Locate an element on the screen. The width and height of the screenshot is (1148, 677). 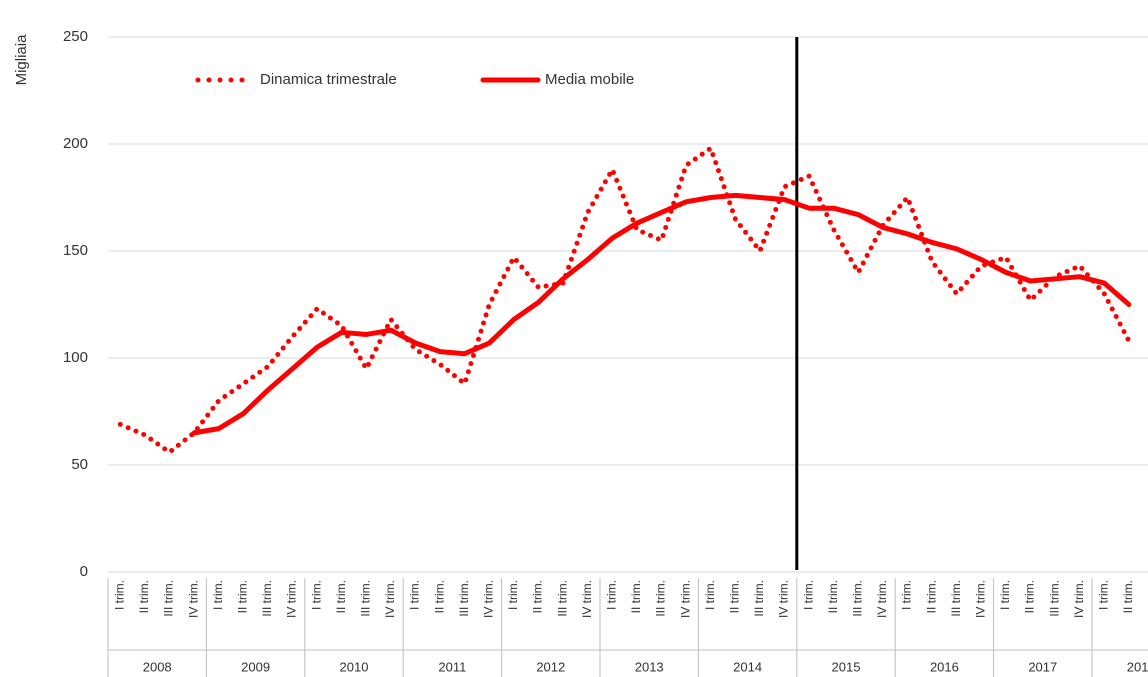
legend-label: Dinamica trimestrale is located at coordinates (328, 79).